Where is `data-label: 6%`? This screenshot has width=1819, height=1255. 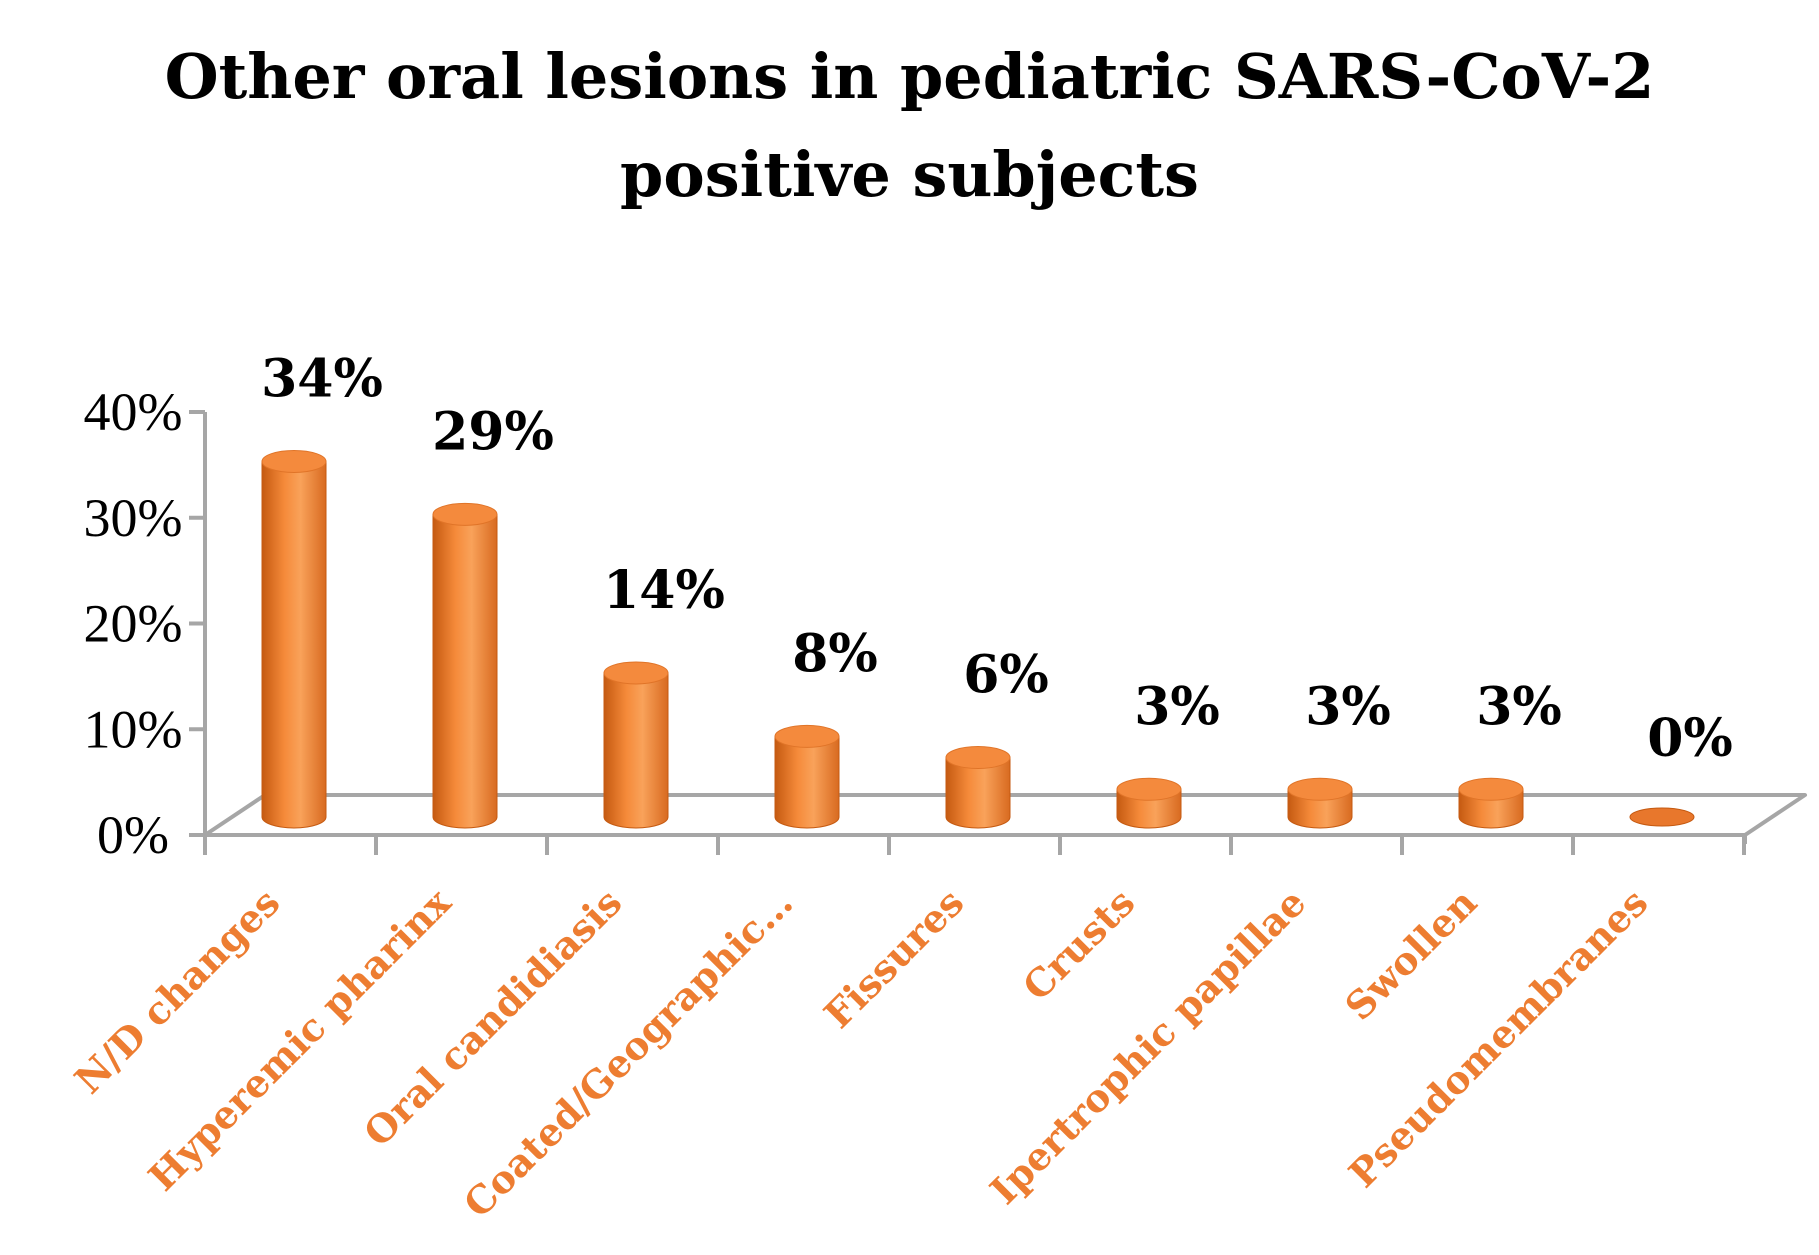 data-label: 6% is located at coordinates (1006, 675).